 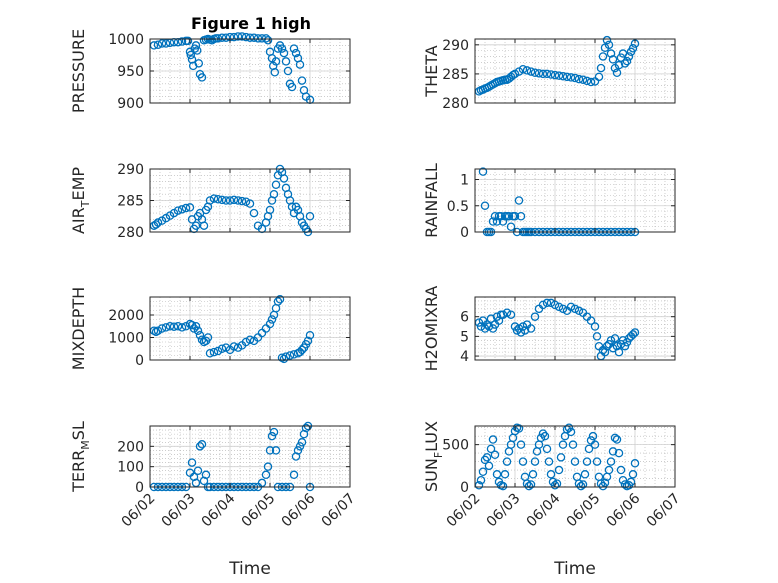 I want to click on subplot-3: 280 285 290 AIRTEMP, so click(x=210, y=201).